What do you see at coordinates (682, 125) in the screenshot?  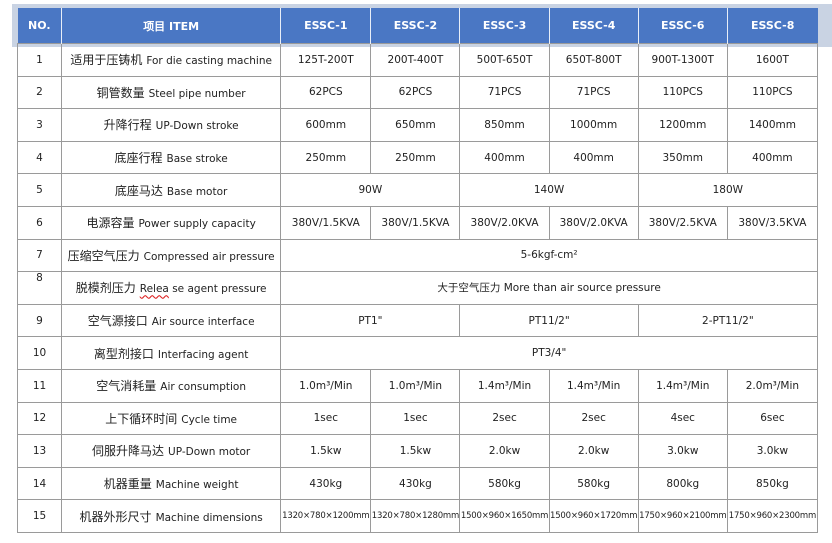 I see `table-cell: 1200mm` at bounding box center [682, 125].